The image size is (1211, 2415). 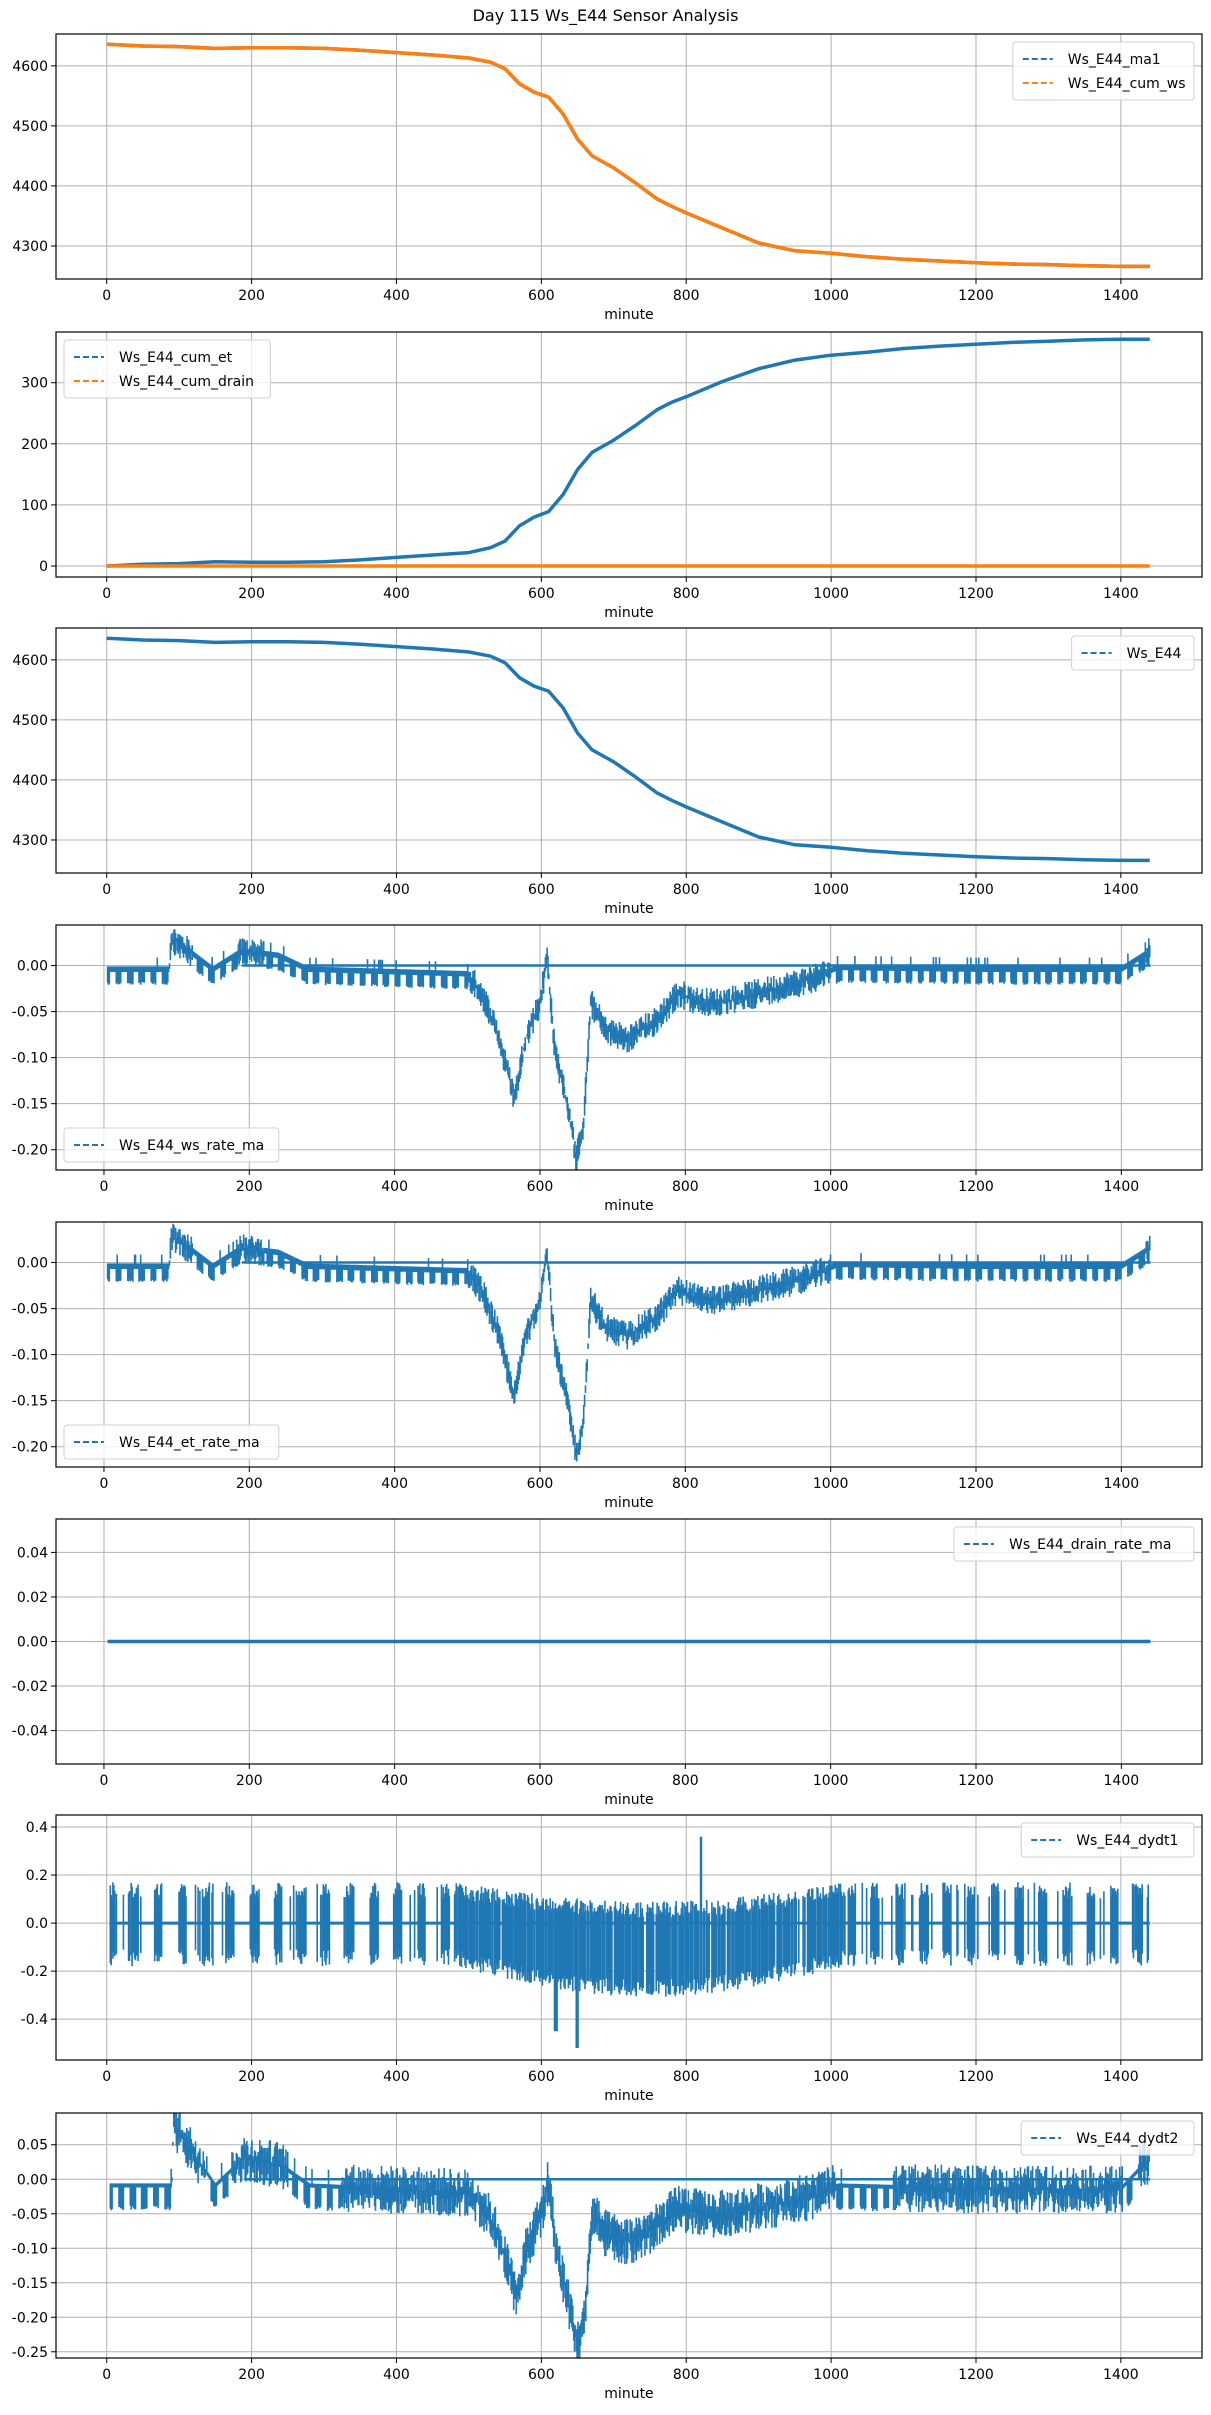 I want to click on y-tick-labels: 0 100 200 300, so click(x=38, y=475).